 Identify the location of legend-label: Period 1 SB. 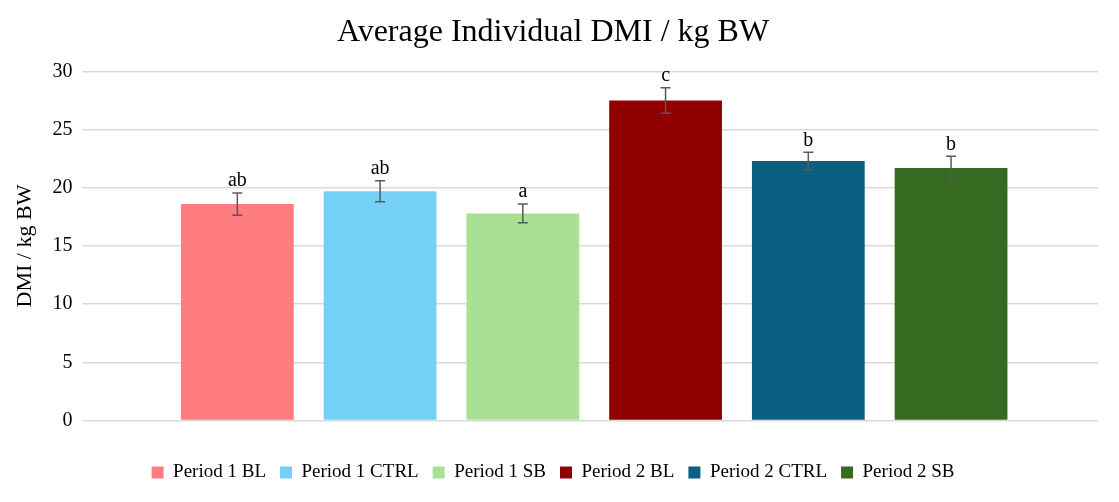
(500, 471).